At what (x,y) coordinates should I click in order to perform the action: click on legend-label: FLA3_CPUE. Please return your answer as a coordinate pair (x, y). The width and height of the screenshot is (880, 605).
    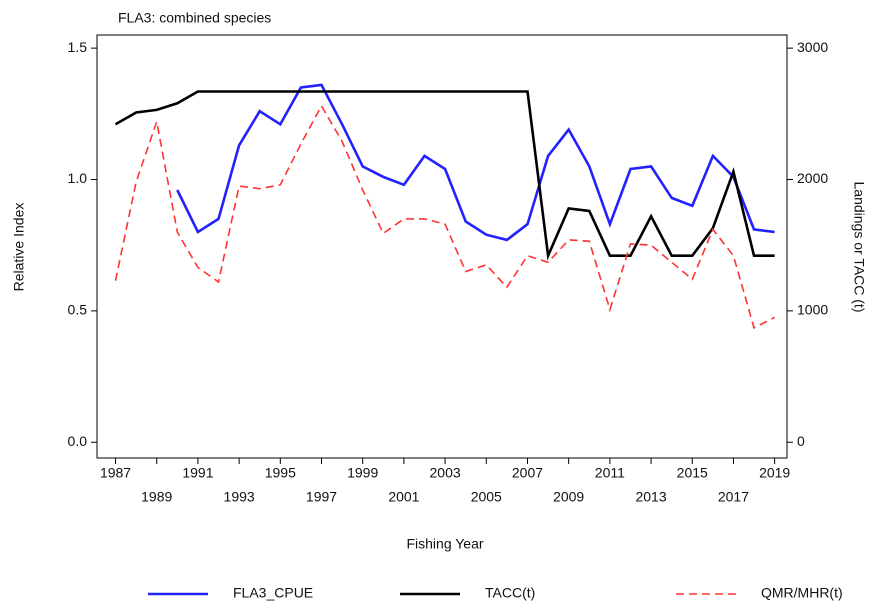
    Looking at the image, I should click on (273, 593).